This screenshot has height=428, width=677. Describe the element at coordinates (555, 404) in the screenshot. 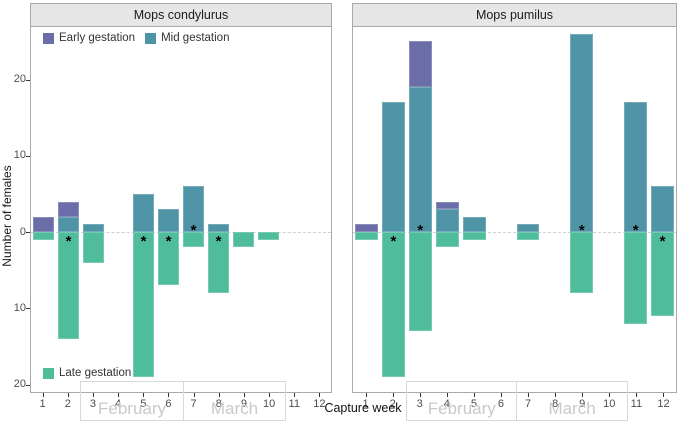

I see `x-week-label: 8` at that location.